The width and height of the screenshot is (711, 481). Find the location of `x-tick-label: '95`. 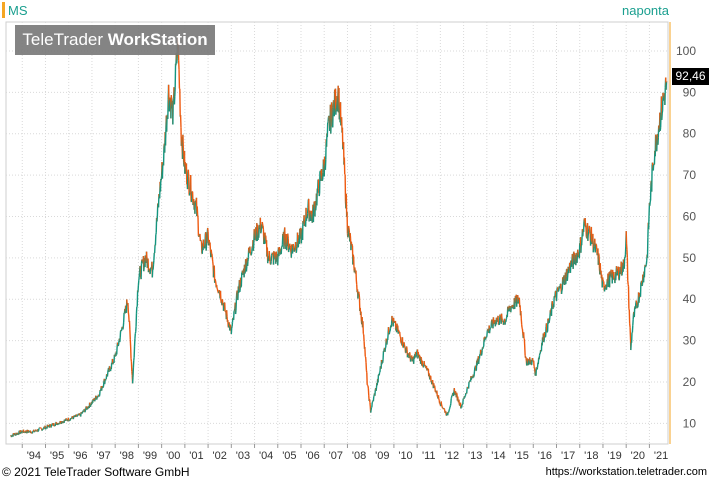

x-tick-label: '95 is located at coordinates (57, 456).